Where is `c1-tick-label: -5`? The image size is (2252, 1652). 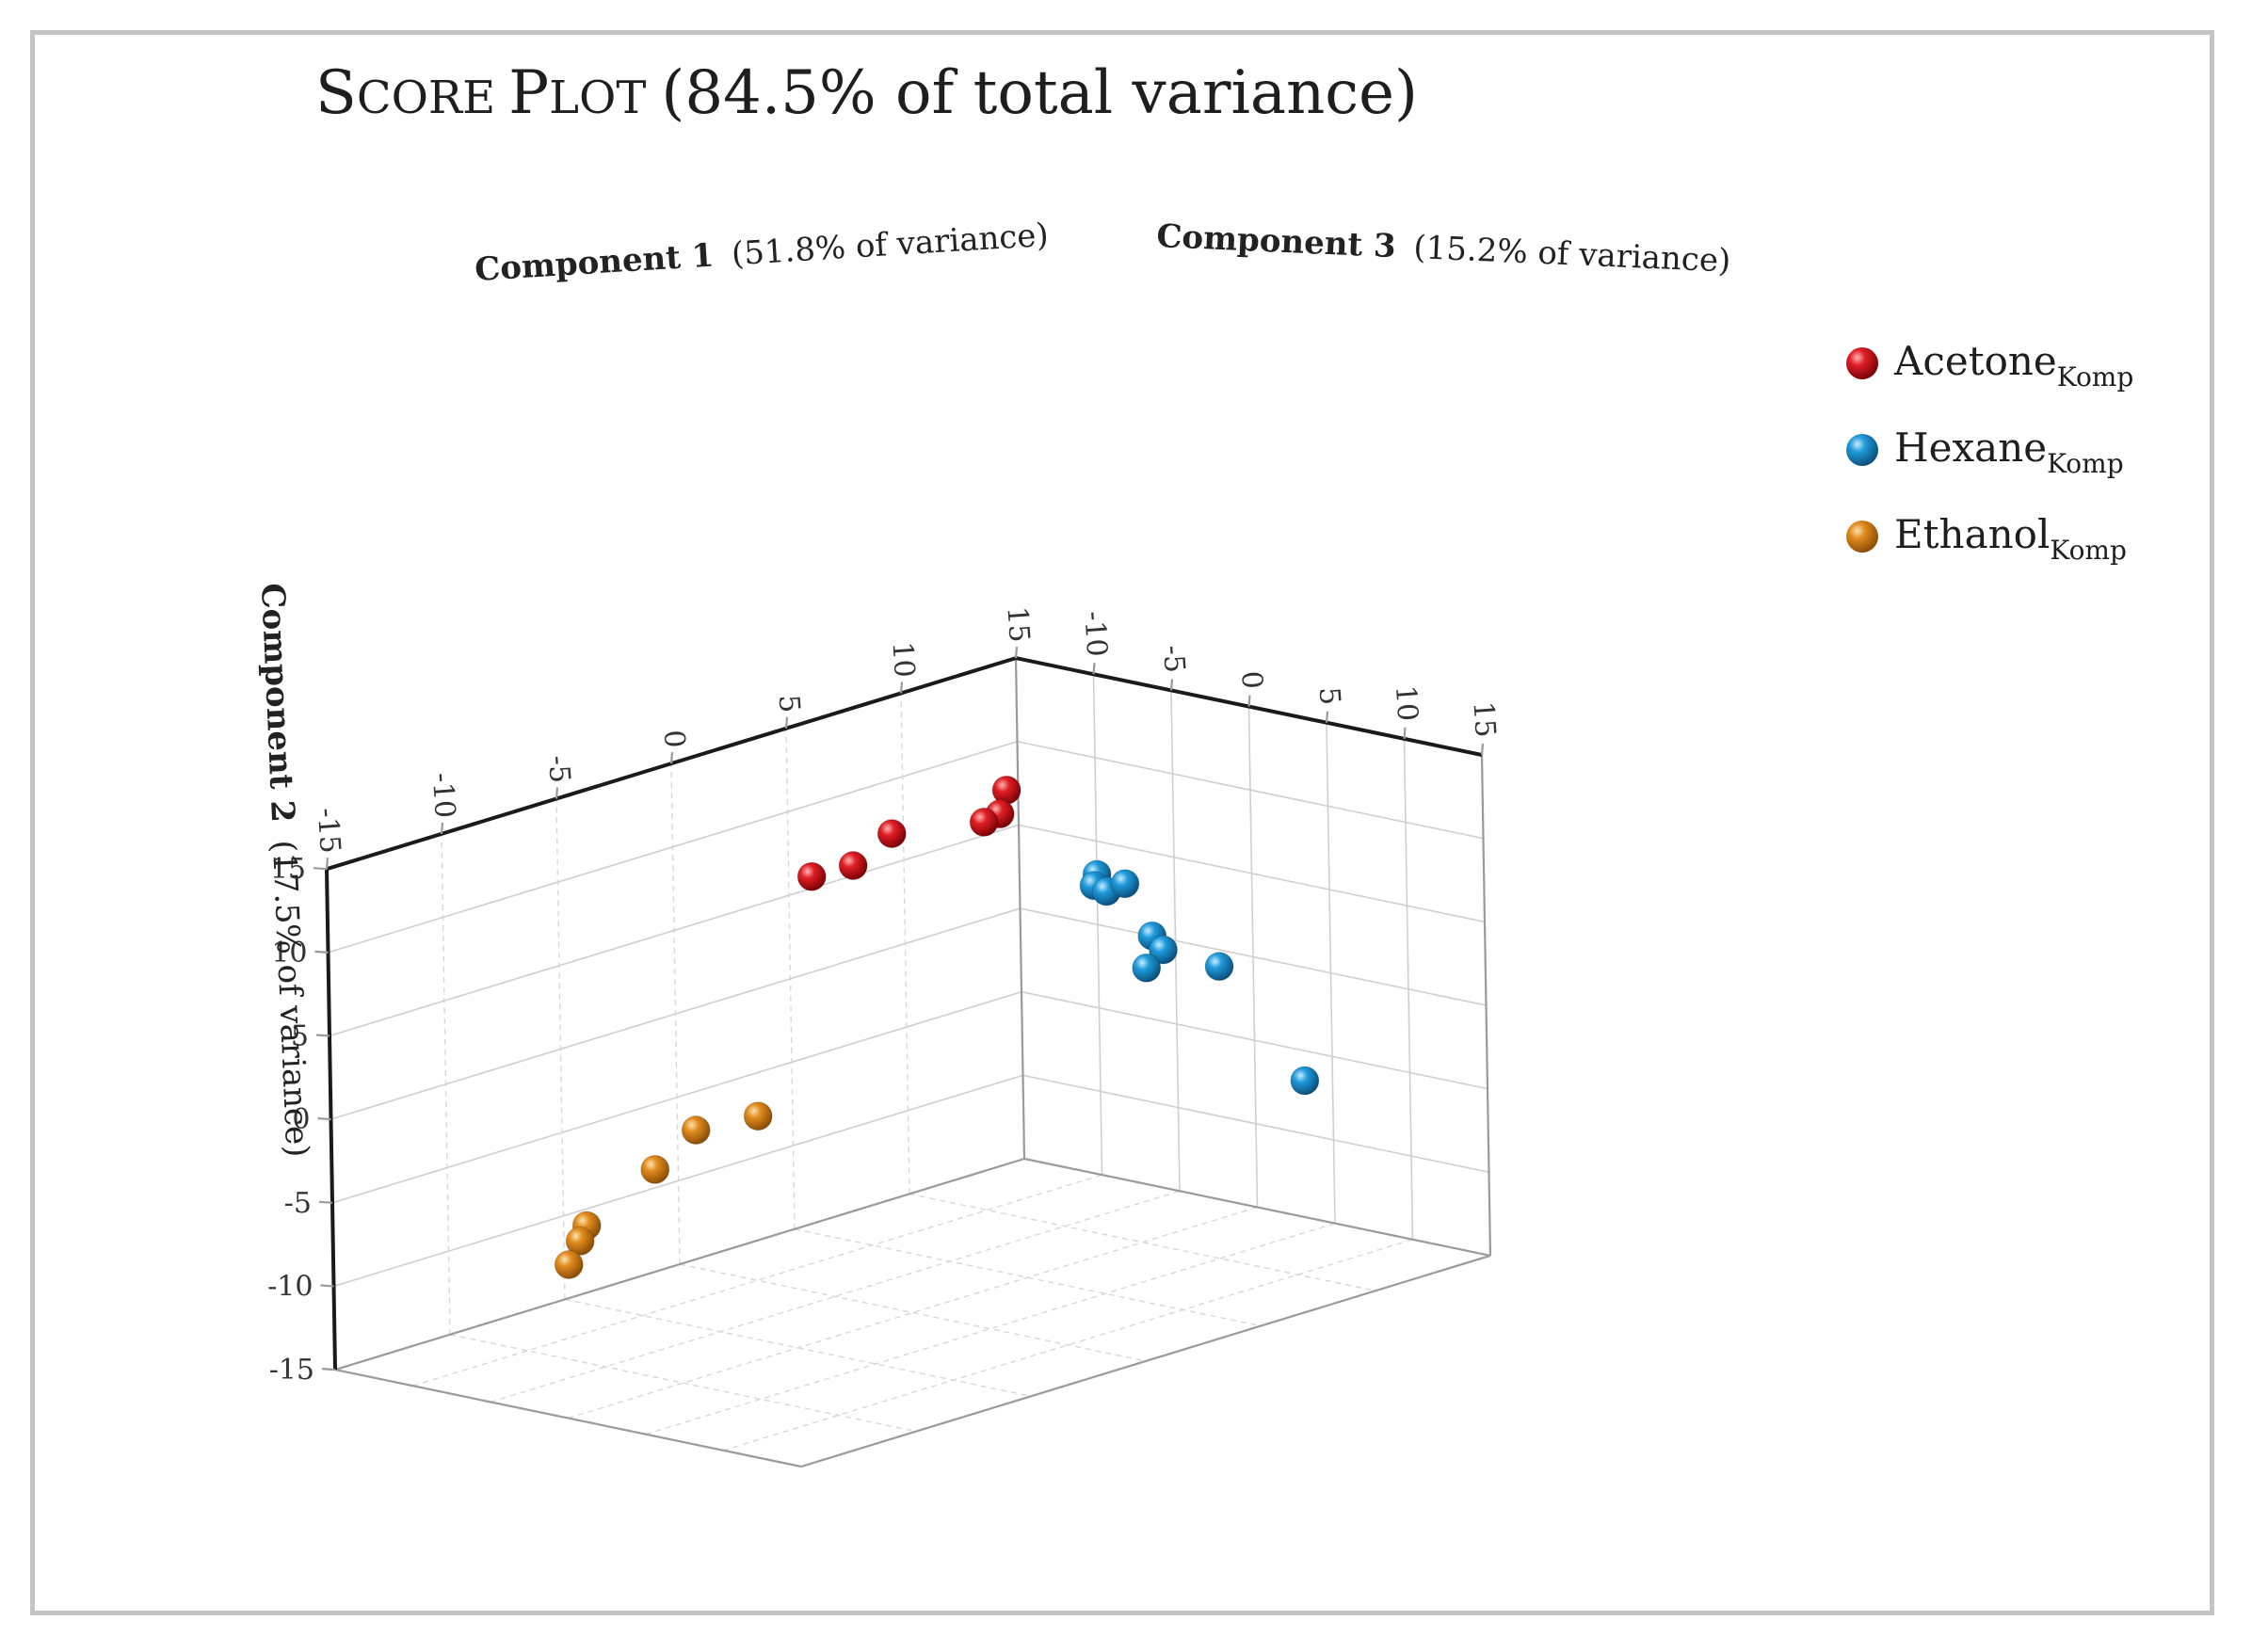
c1-tick-label: -5 is located at coordinates (558, 769).